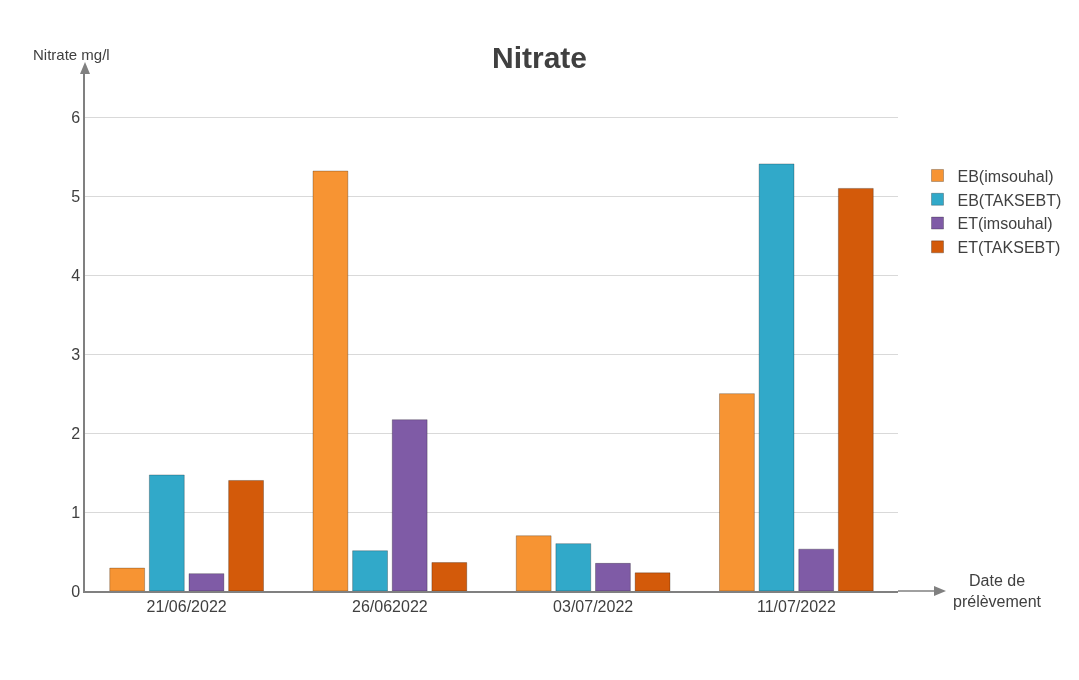 This screenshot has width=1079, height=680. What do you see at coordinates (186, 606) in the screenshot?
I see `x-tick-label: 21/06/2022` at bounding box center [186, 606].